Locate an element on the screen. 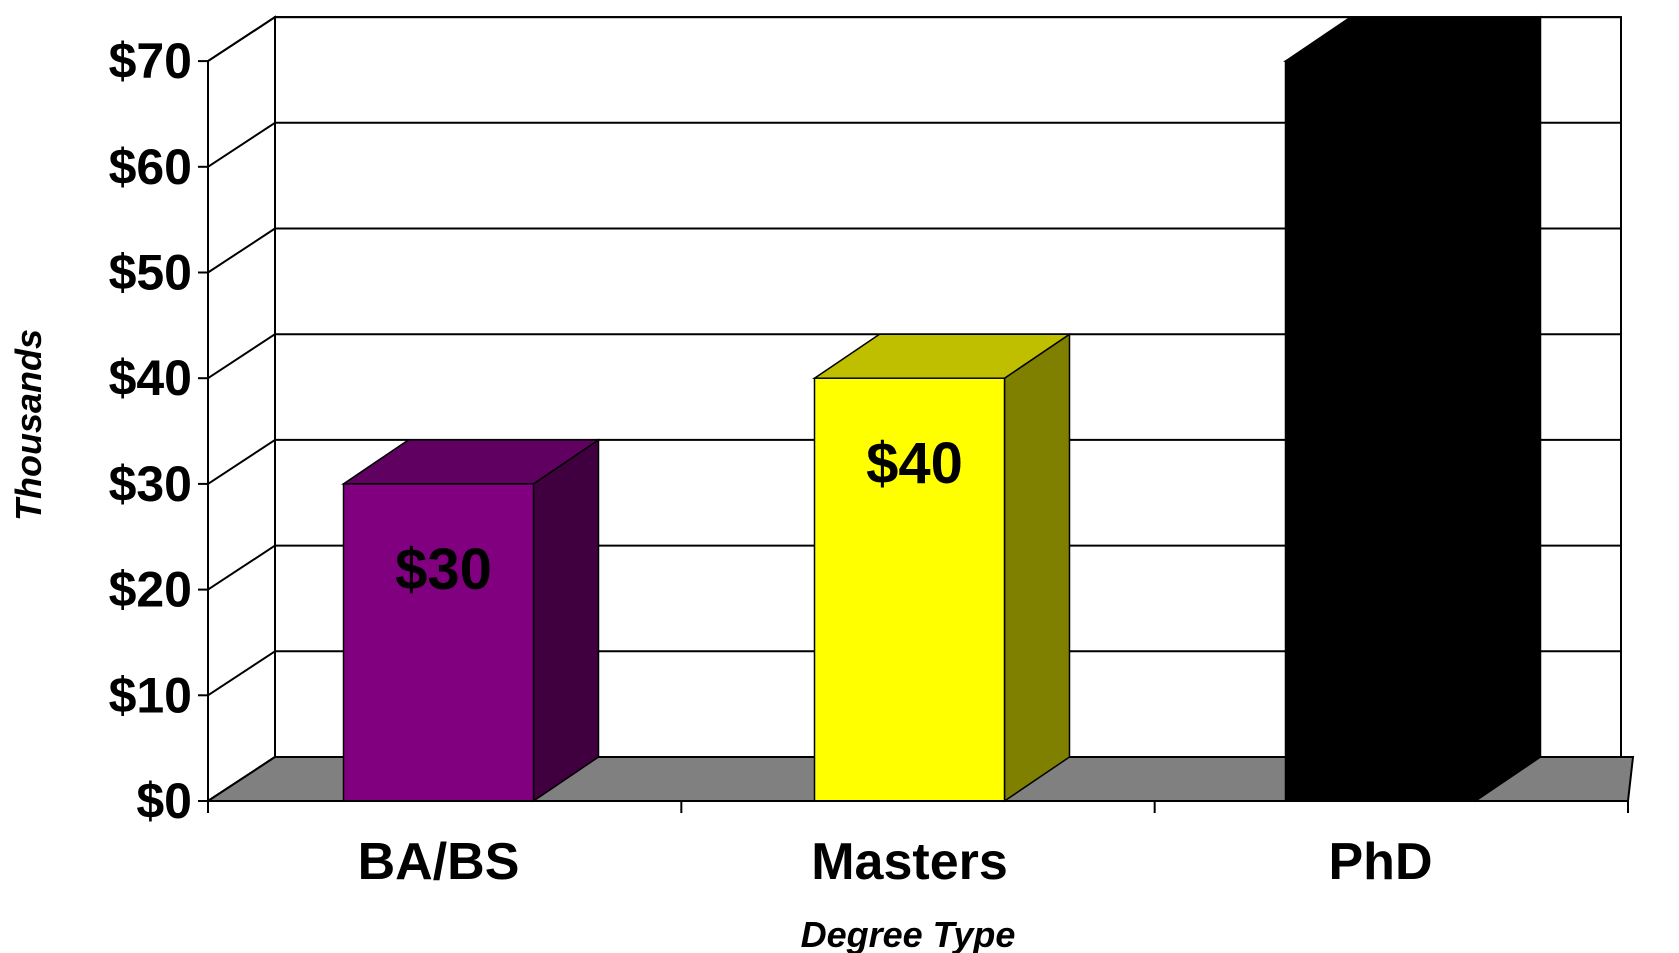  side-wall is located at coordinates (241, 409).